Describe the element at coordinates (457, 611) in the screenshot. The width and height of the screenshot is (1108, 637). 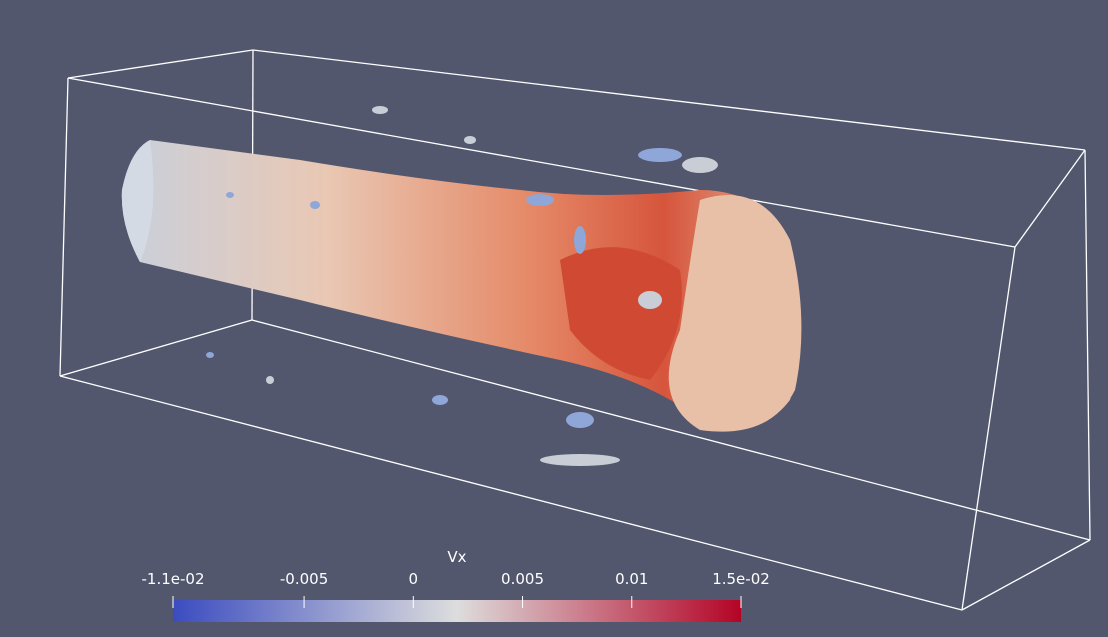
I see `colorbar` at that location.